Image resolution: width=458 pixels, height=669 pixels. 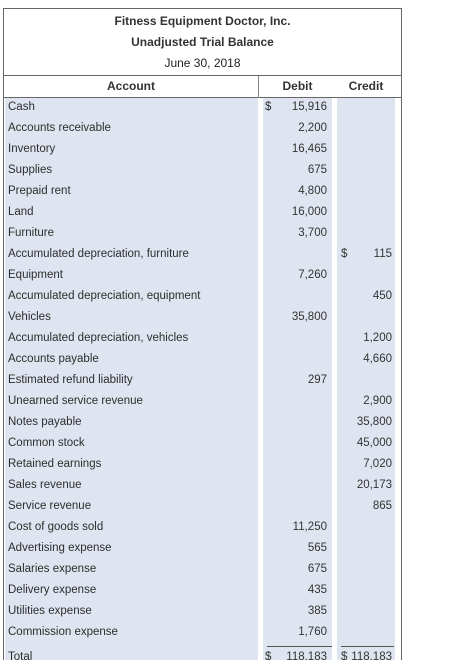 What do you see at coordinates (202, 276) in the screenshot?
I see `table-row: Equipment 7,260` at bounding box center [202, 276].